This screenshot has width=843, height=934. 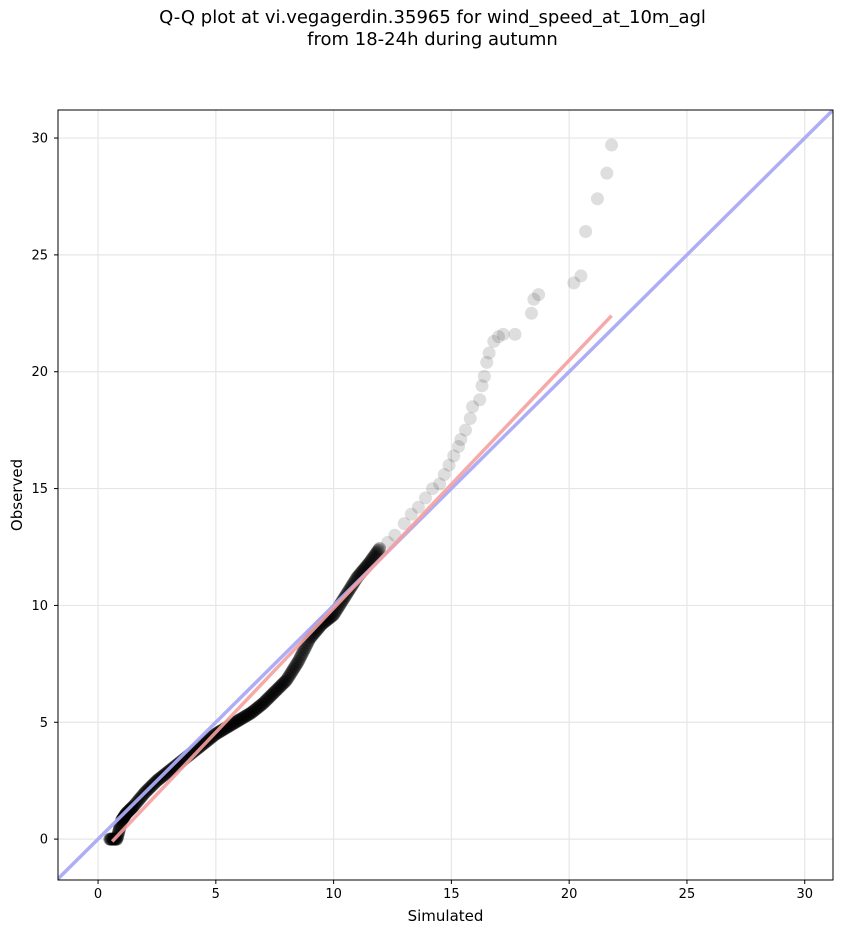 I want to click on y-tick-label: 15, so click(x=39, y=489).